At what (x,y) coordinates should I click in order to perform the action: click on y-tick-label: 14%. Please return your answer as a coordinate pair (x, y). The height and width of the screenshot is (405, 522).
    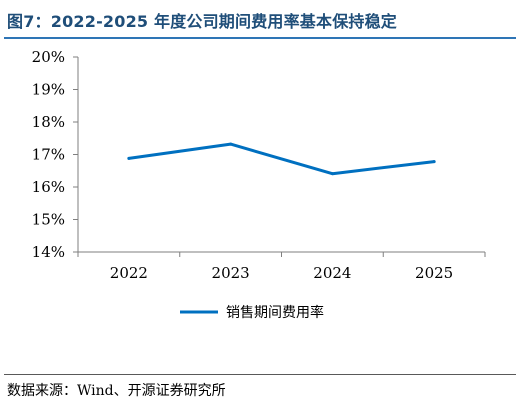
    Looking at the image, I should click on (48, 252).